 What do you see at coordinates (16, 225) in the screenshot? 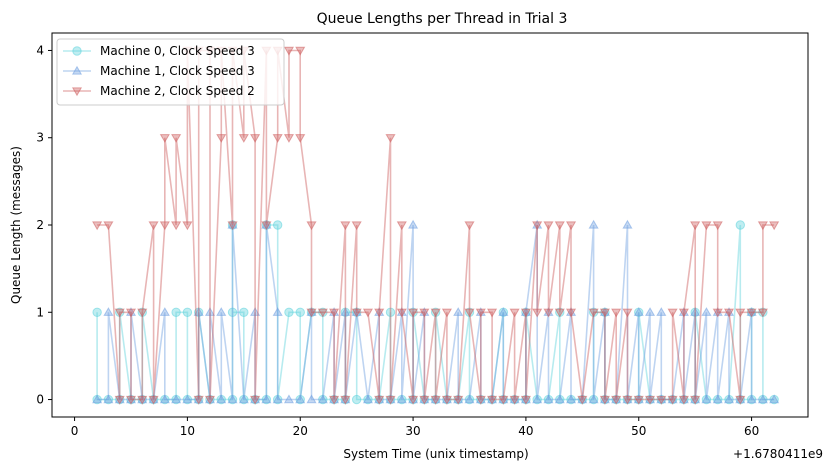
I see `y-axis-label: Queue Length (messages)` at bounding box center [16, 225].